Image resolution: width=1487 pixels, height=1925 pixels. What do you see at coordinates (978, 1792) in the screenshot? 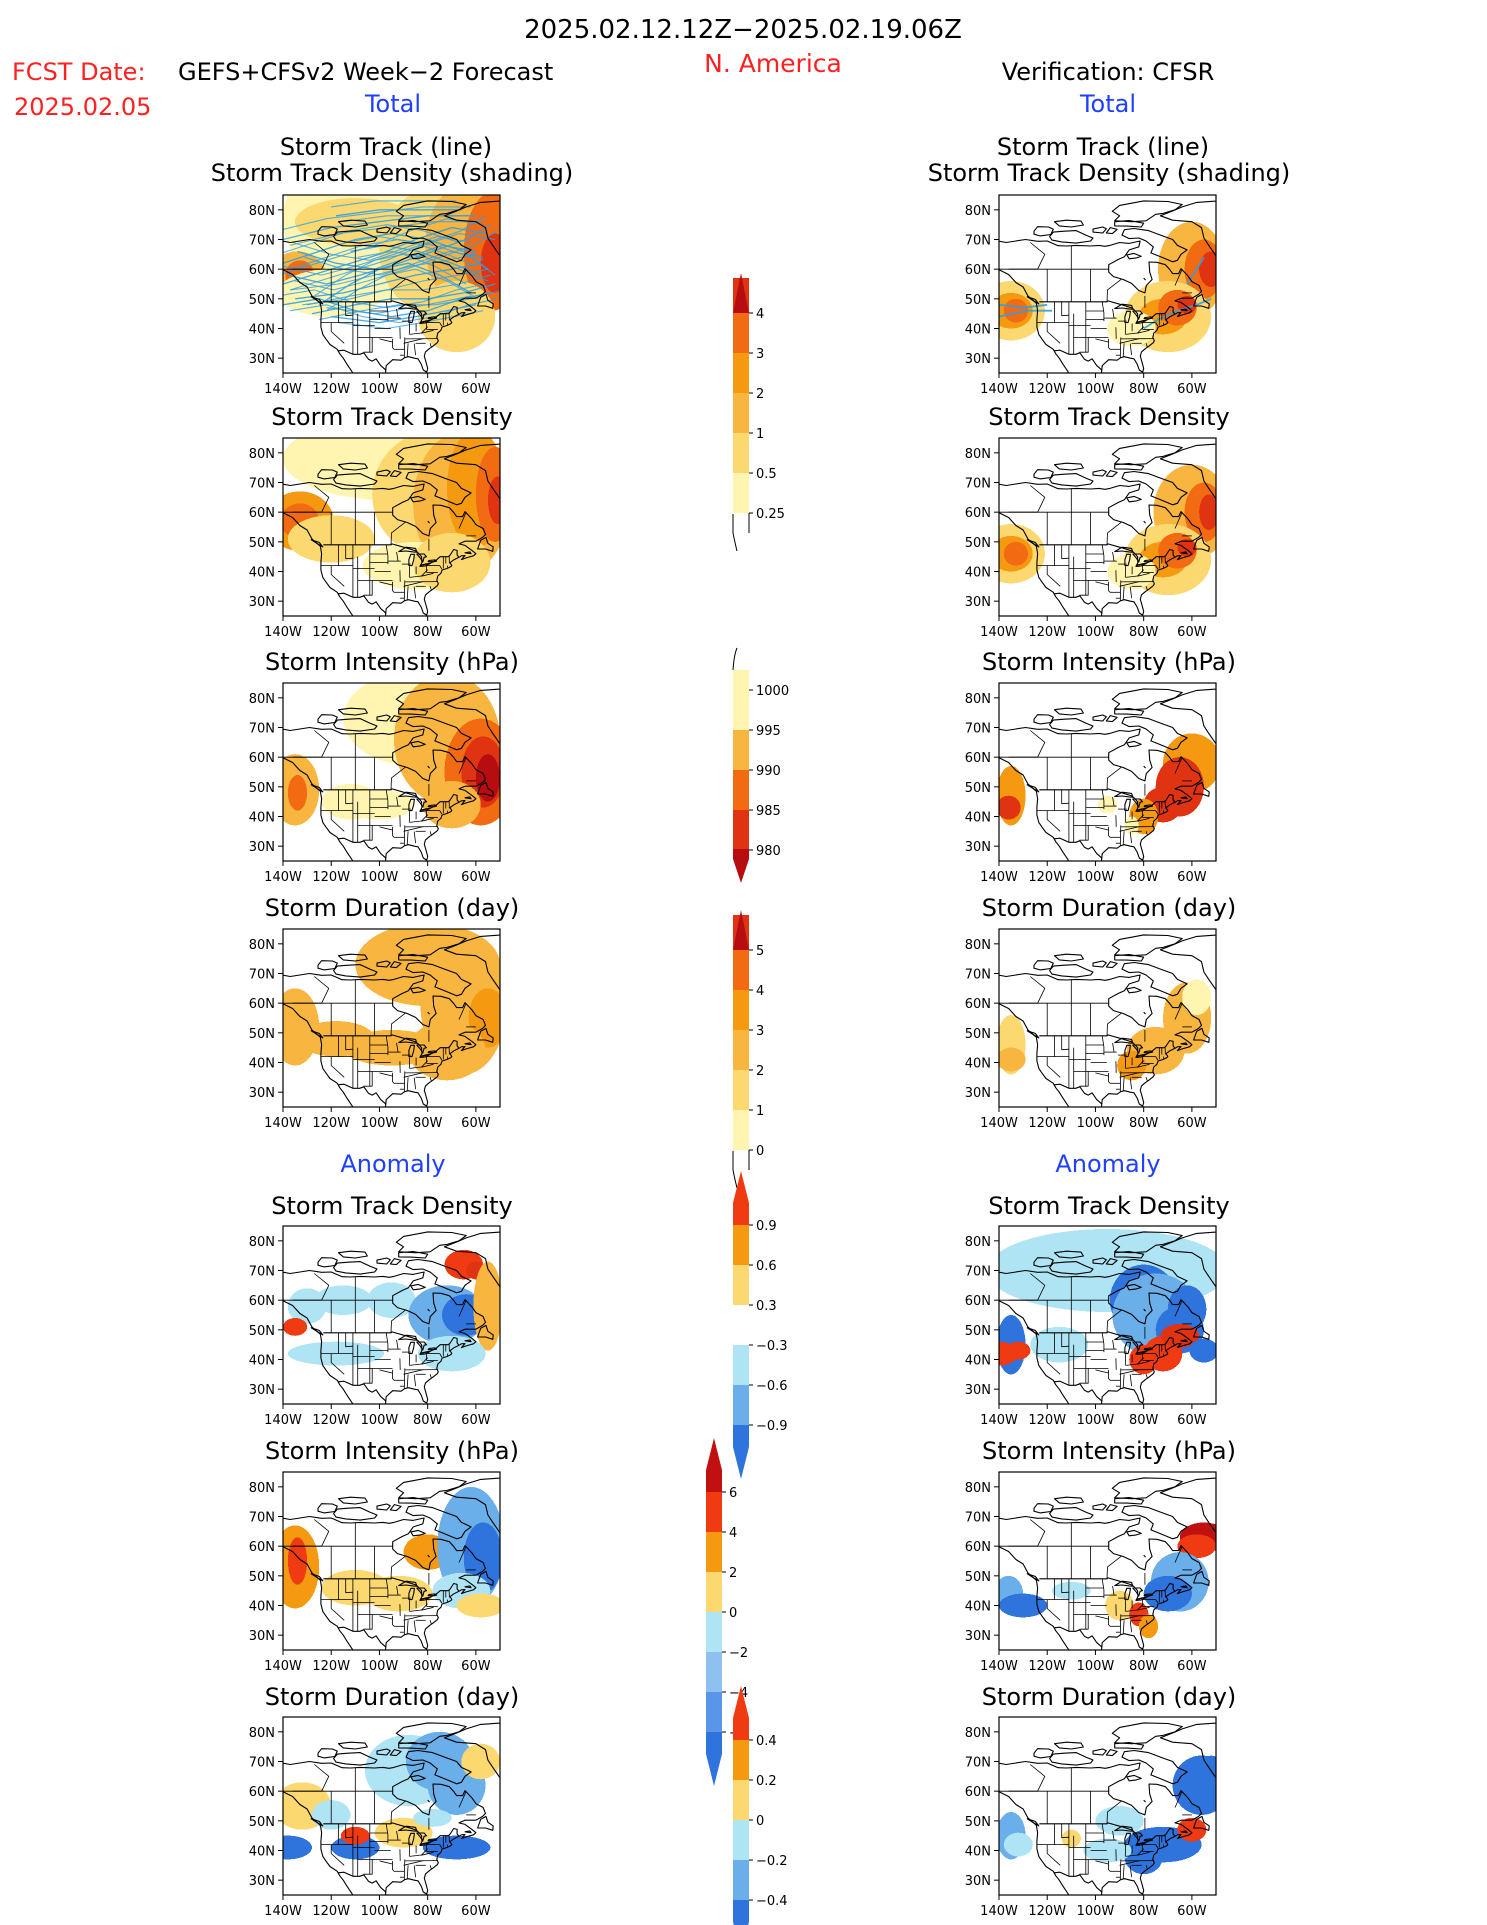
I see `verification-anom_duration-lat-label-3: 60N` at bounding box center [978, 1792].